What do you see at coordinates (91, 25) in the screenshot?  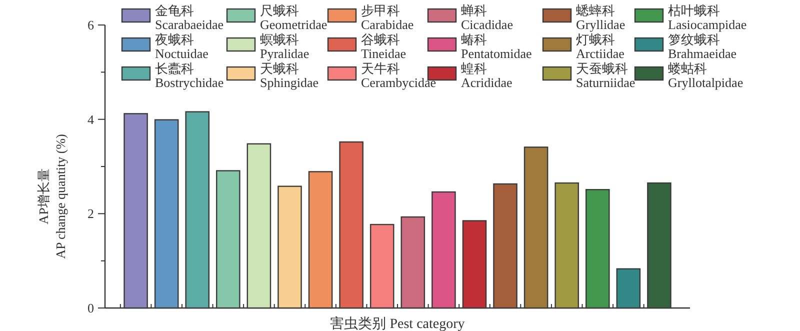 I see `y-tick-label: 6` at bounding box center [91, 25].